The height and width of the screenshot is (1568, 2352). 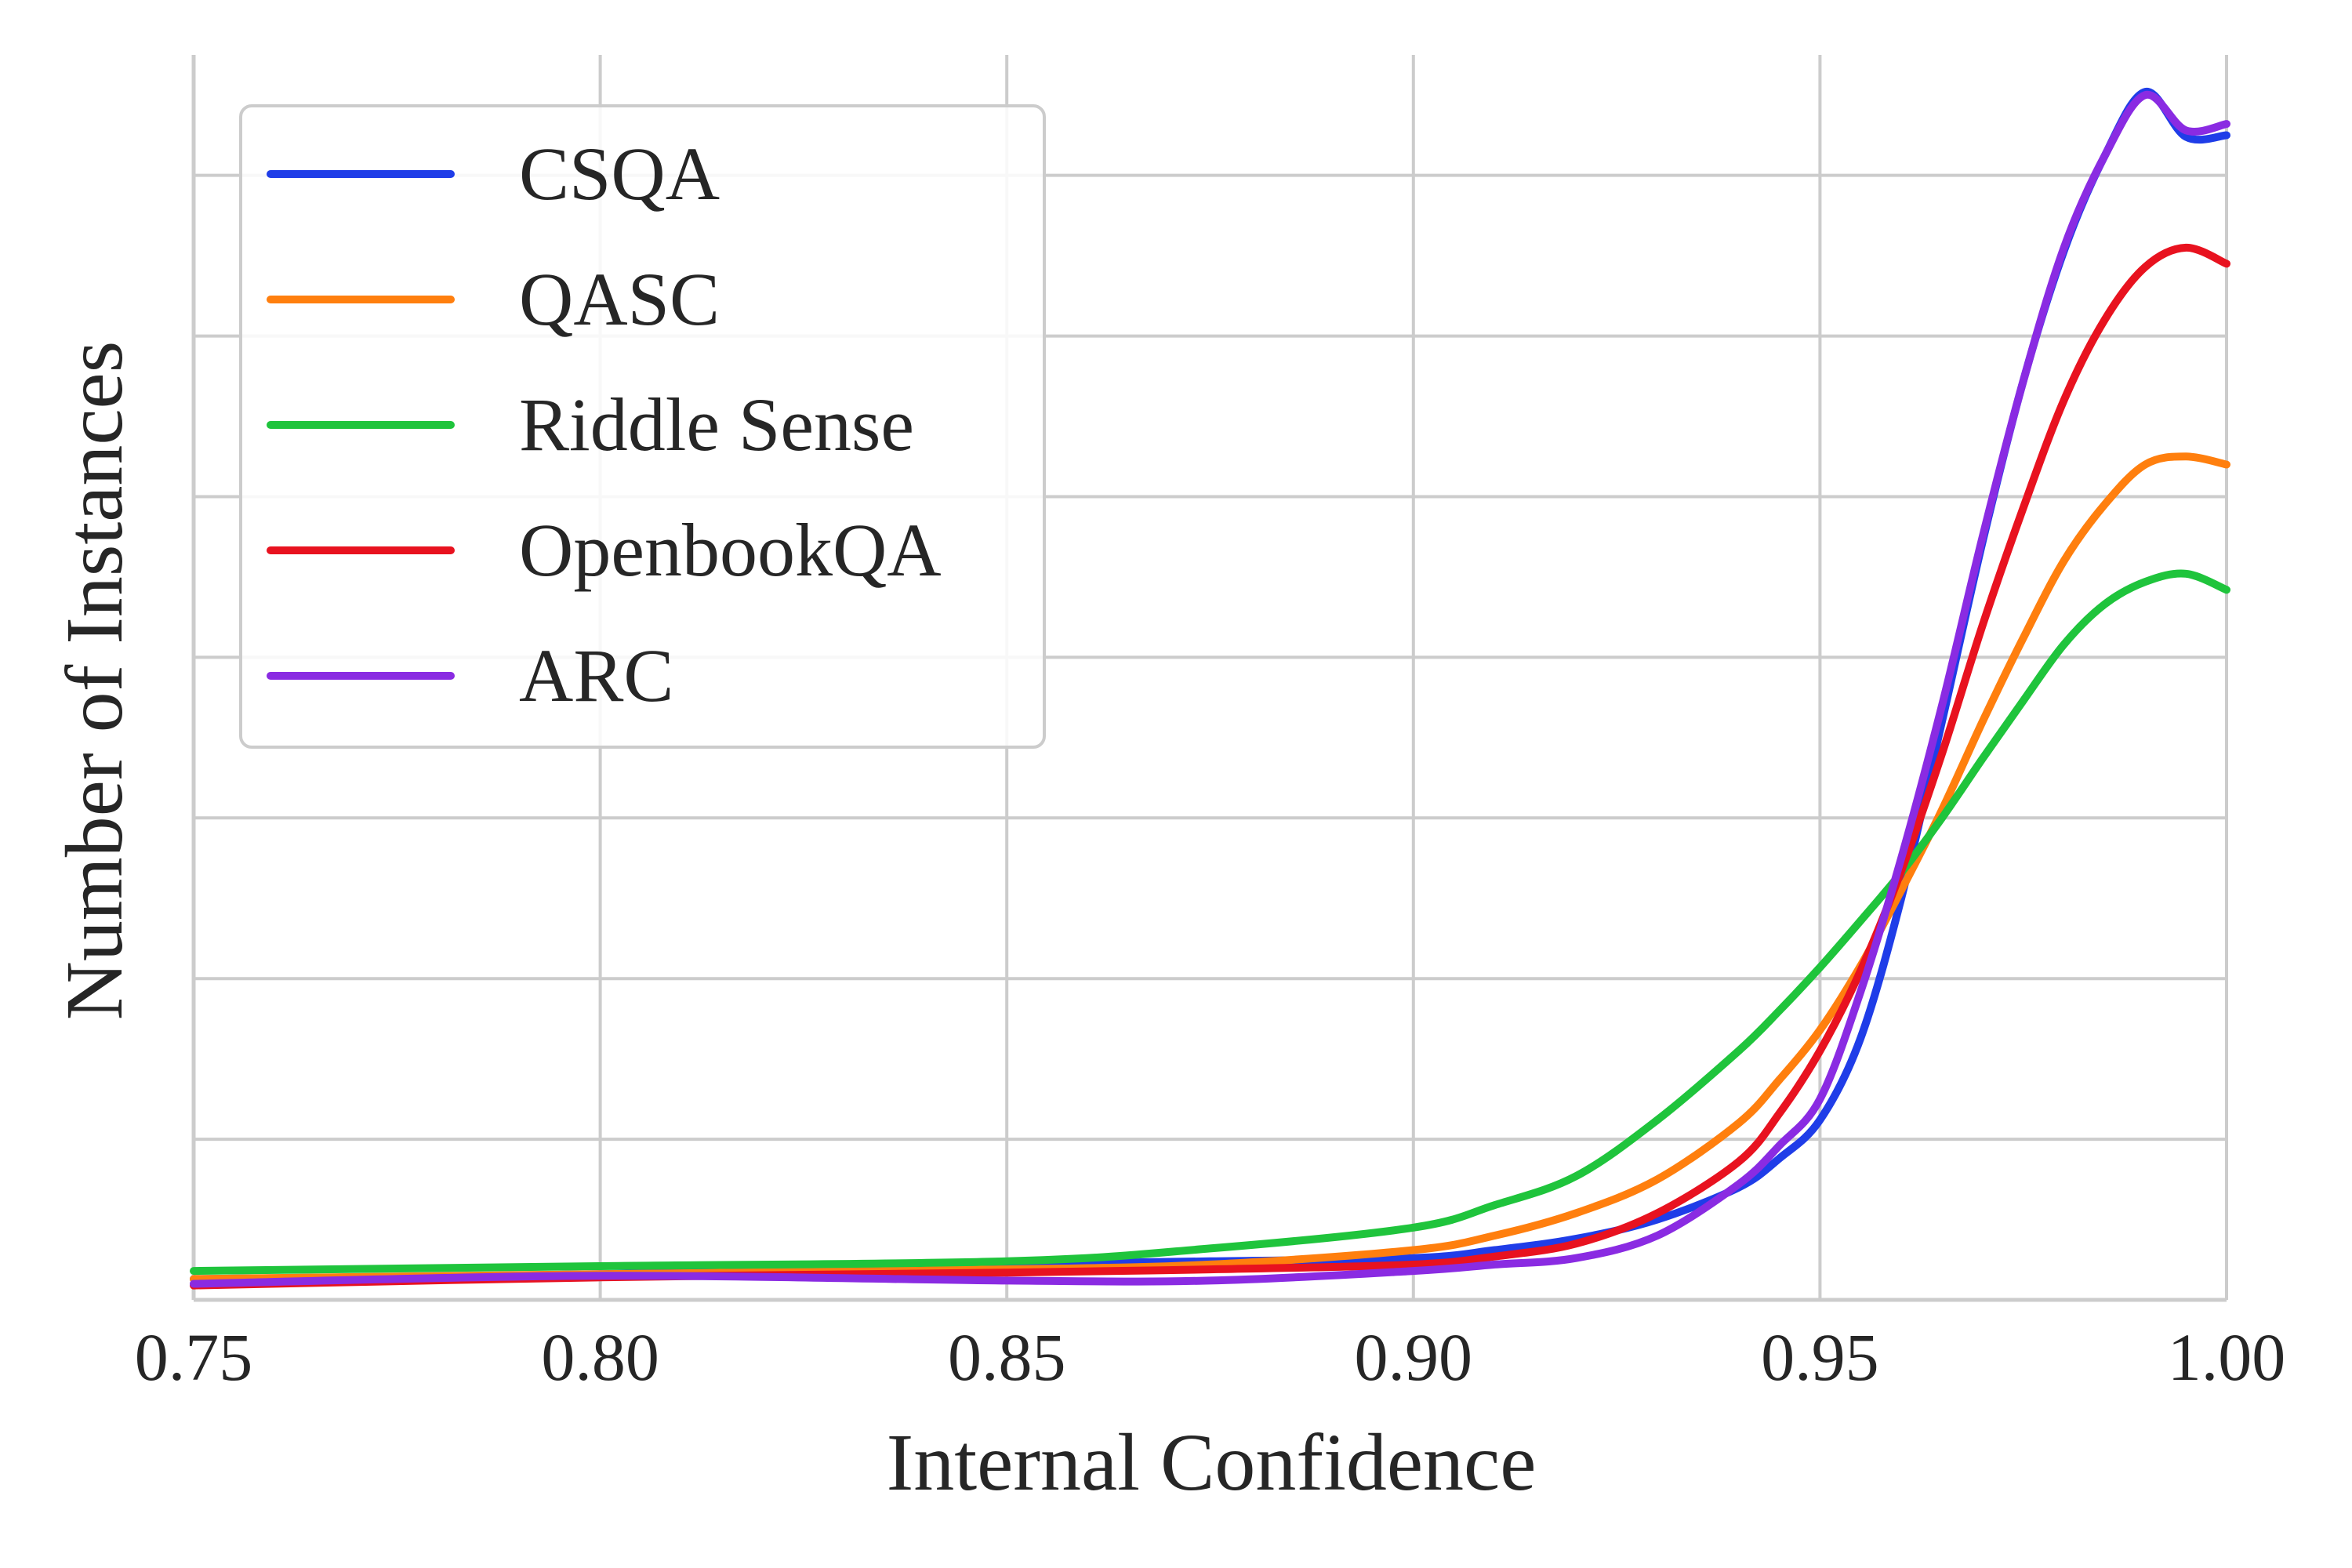 I want to click on x-tick-label: 0.75, so click(x=194, y=1357).